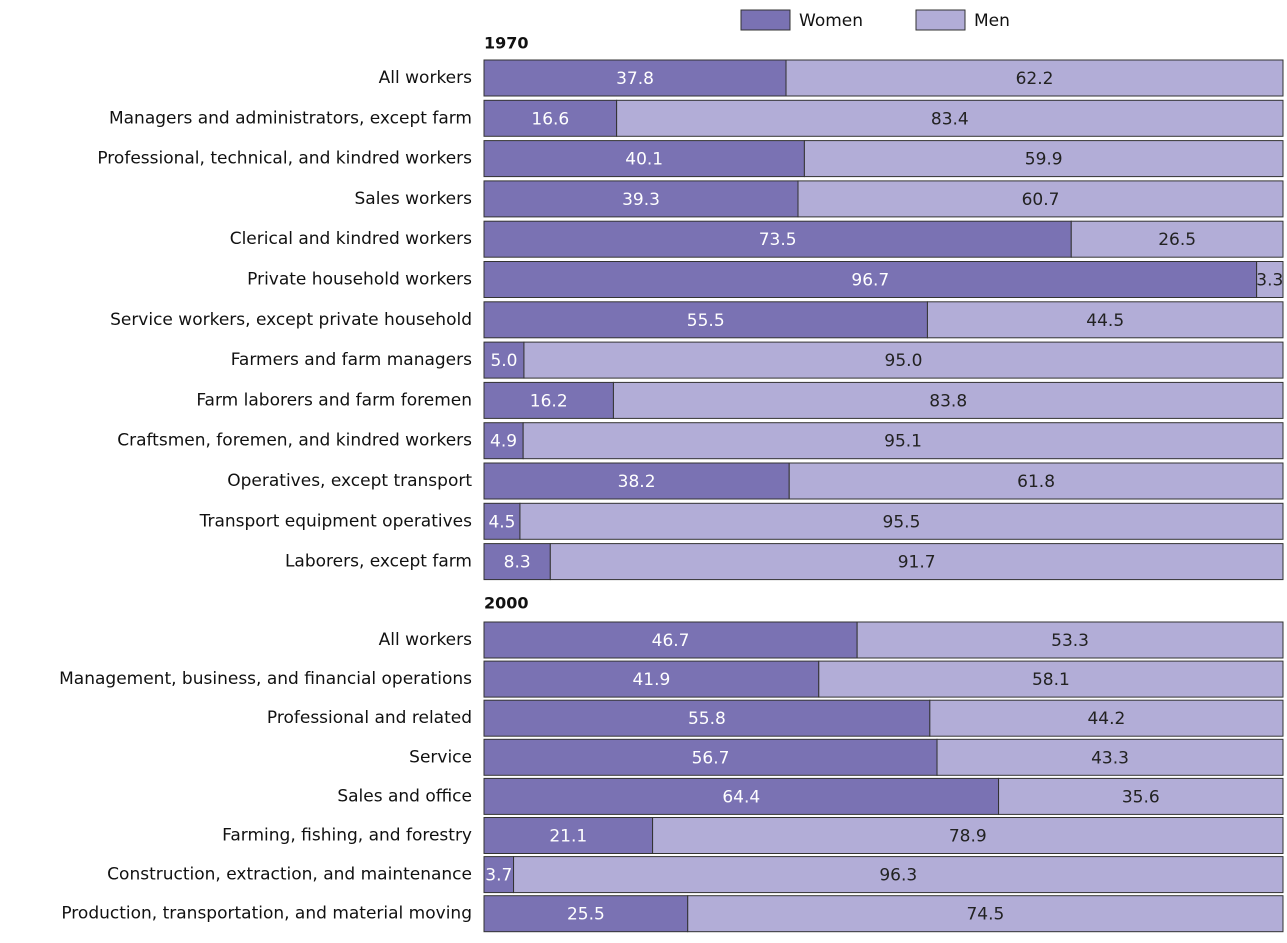 This screenshot has height=943, width=1287. I want to click on value-label: 59.9, so click(1044, 160).